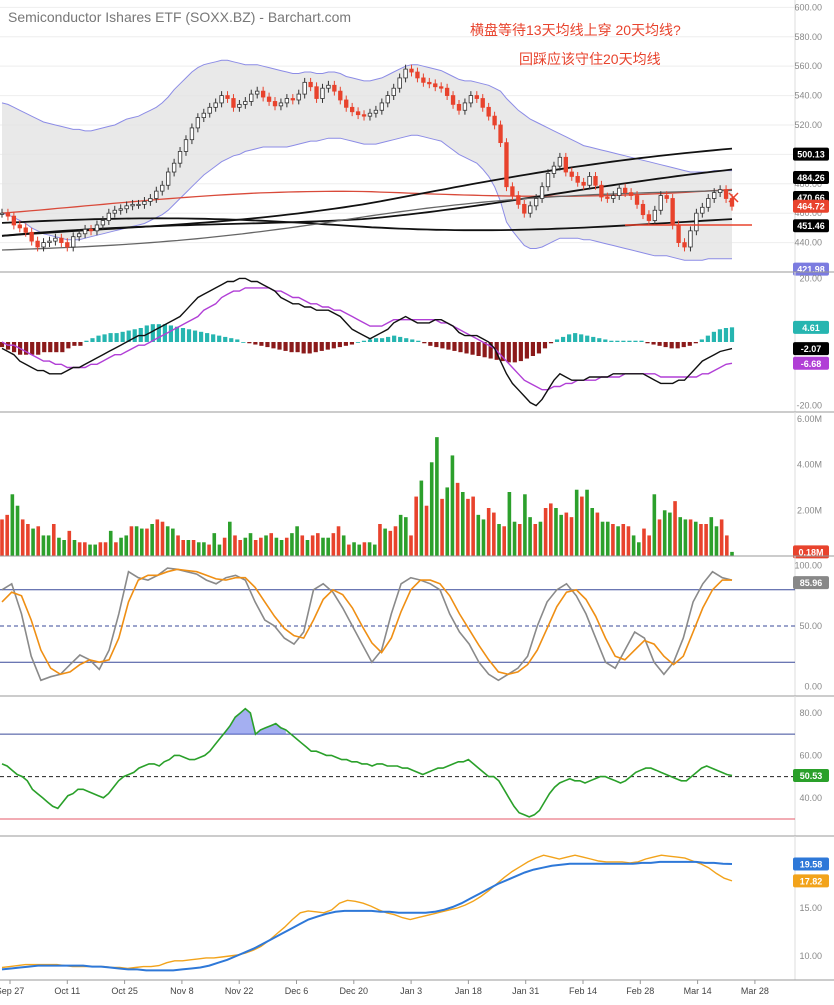  What do you see at coordinates (810, 908) in the screenshot?
I see `y-tick-label: 15.00` at bounding box center [810, 908].